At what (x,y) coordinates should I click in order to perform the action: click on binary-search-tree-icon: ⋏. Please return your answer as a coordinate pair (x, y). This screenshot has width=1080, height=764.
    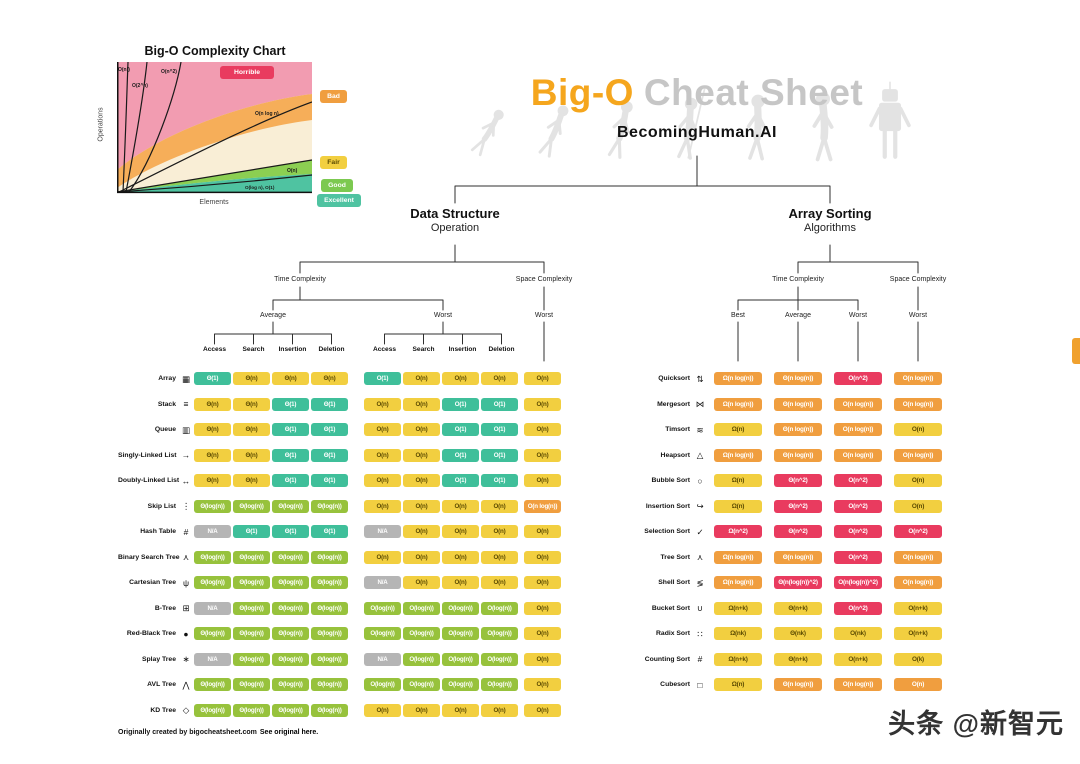
    Looking at the image, I should click on (186, 557).